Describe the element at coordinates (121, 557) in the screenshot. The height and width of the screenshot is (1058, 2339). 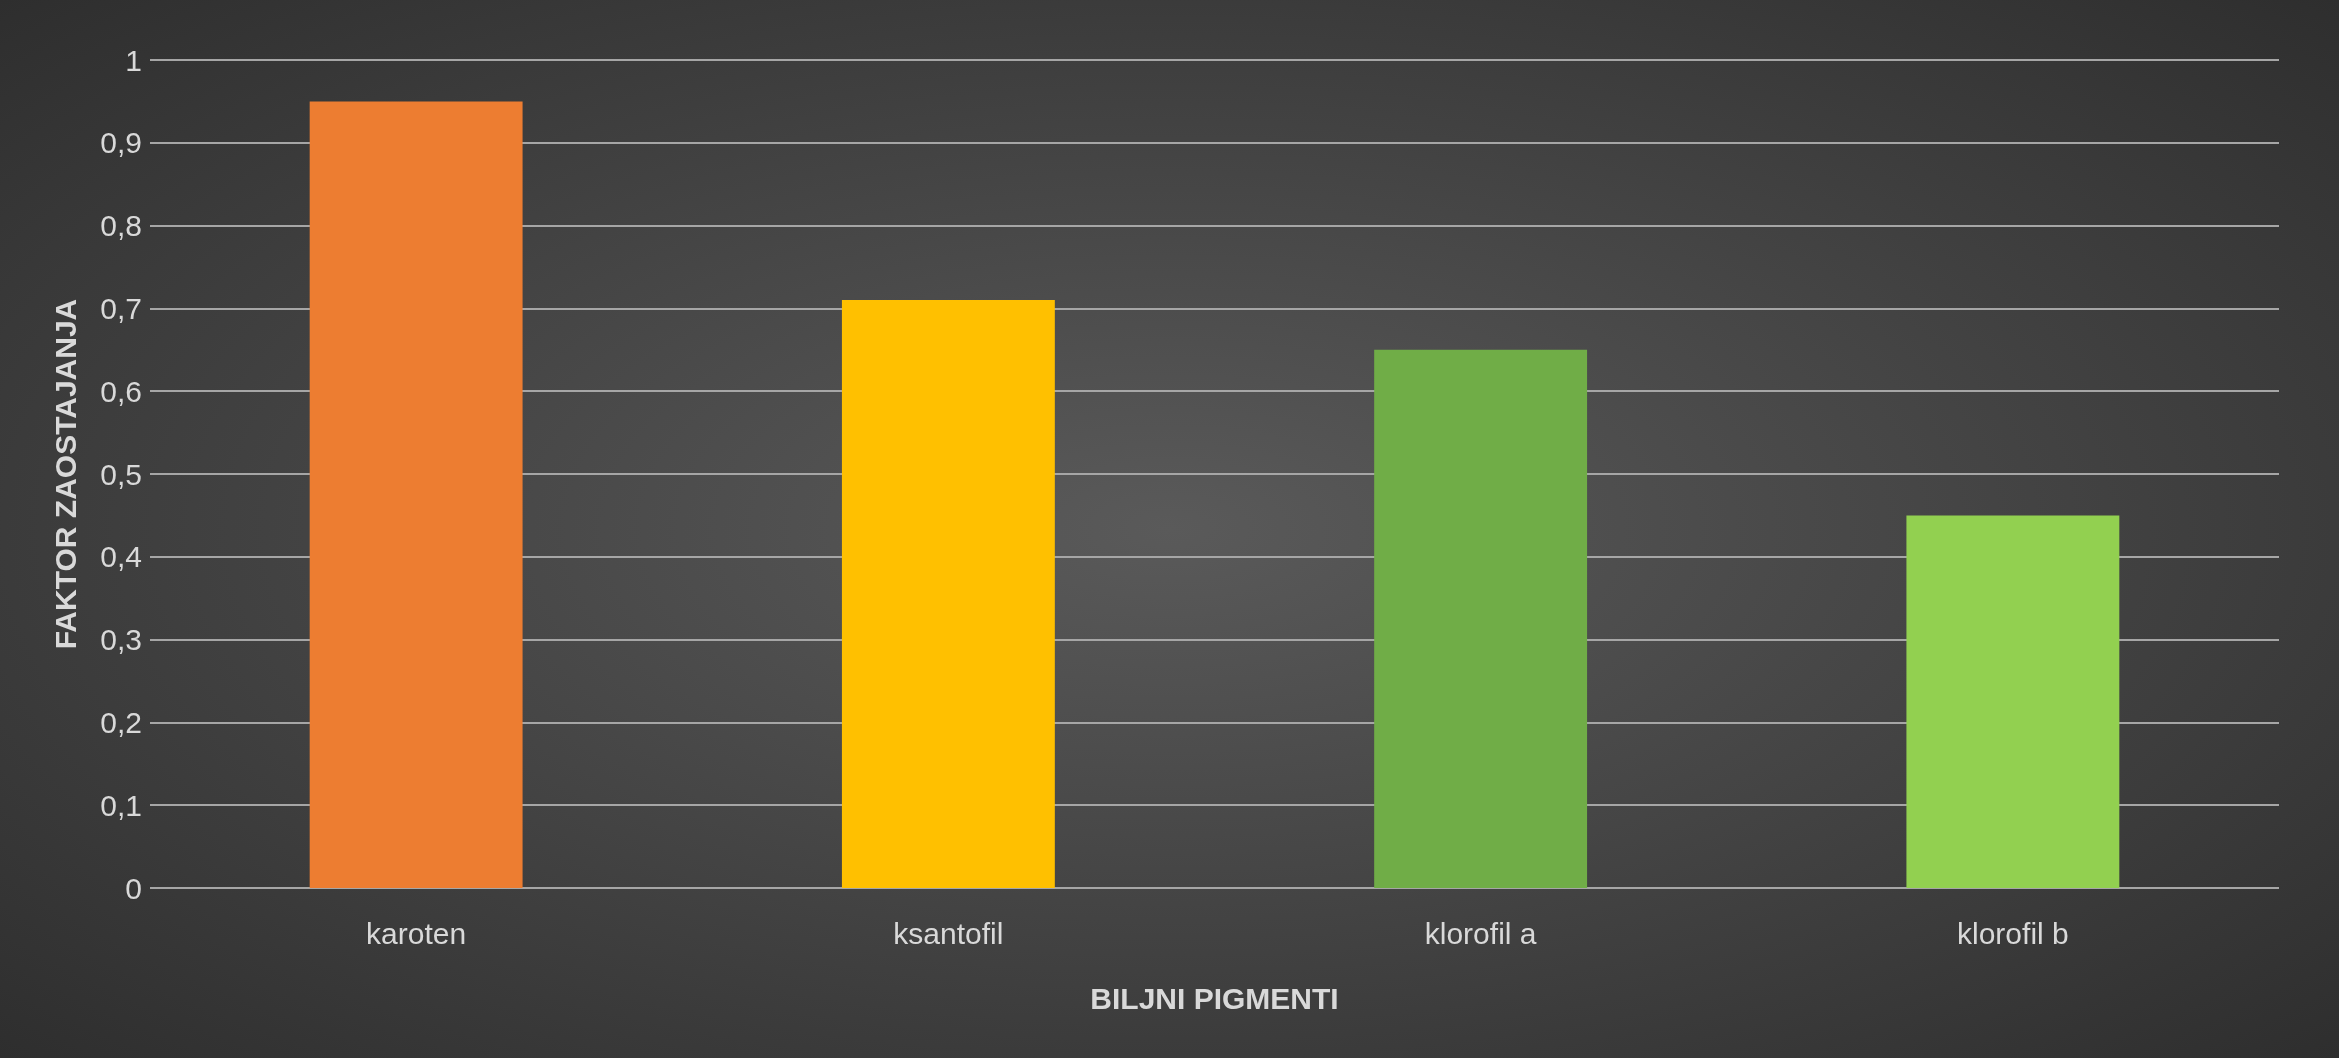
I see `y-tick-label: 0,4` at that location.